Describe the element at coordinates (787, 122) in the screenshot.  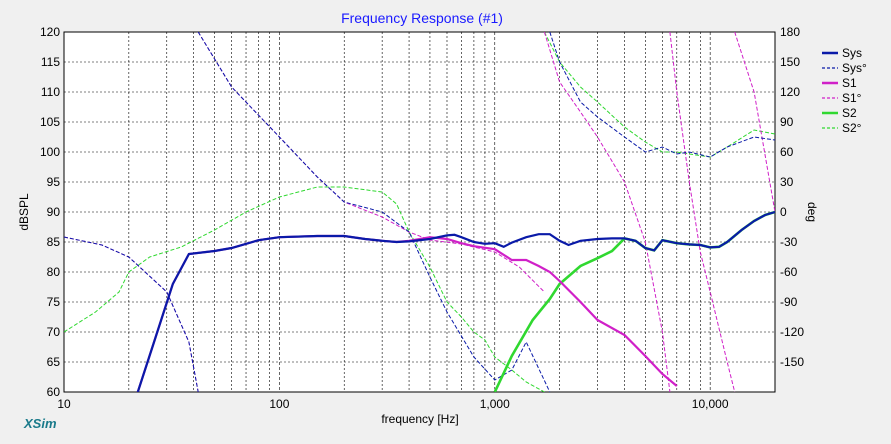
I see `y2-tick-label: 90` at that location.